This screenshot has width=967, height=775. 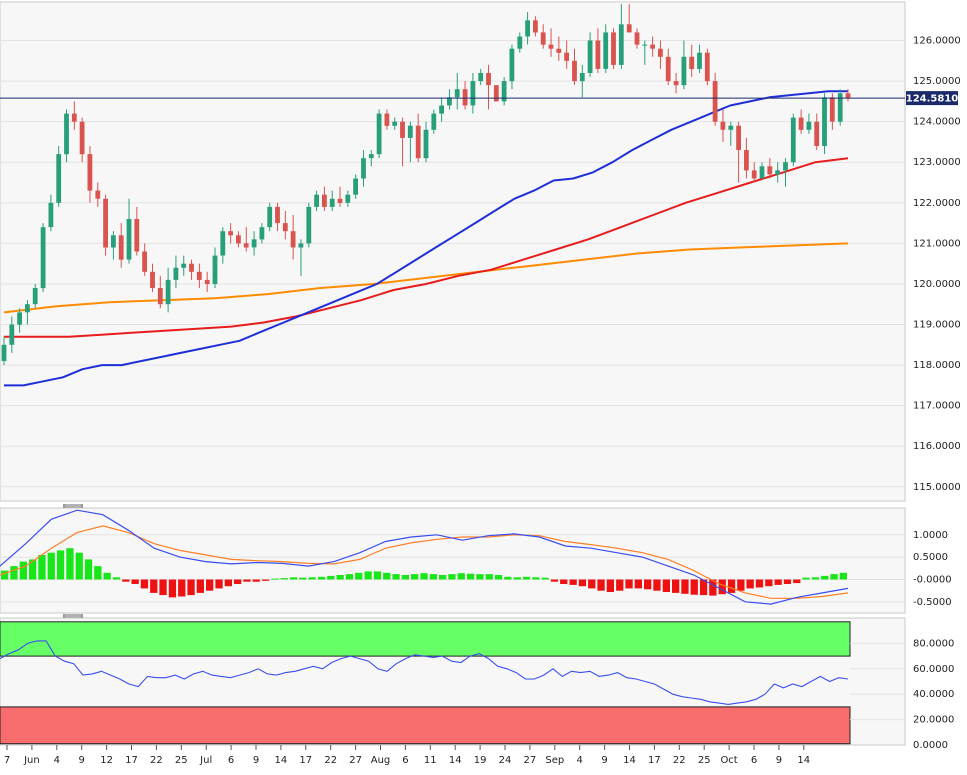 What do you see at coordinates (73, 506) in the screenshot?
I see `macd-panel-handle` at bounding box center [73, 506].